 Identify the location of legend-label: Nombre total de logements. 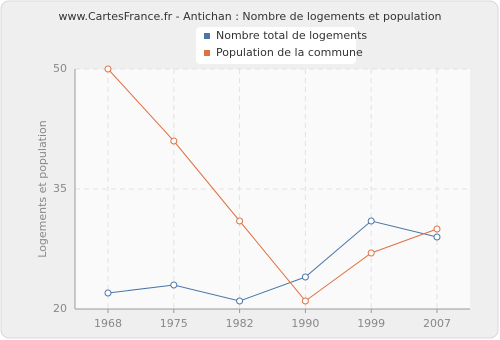
(291, 35).